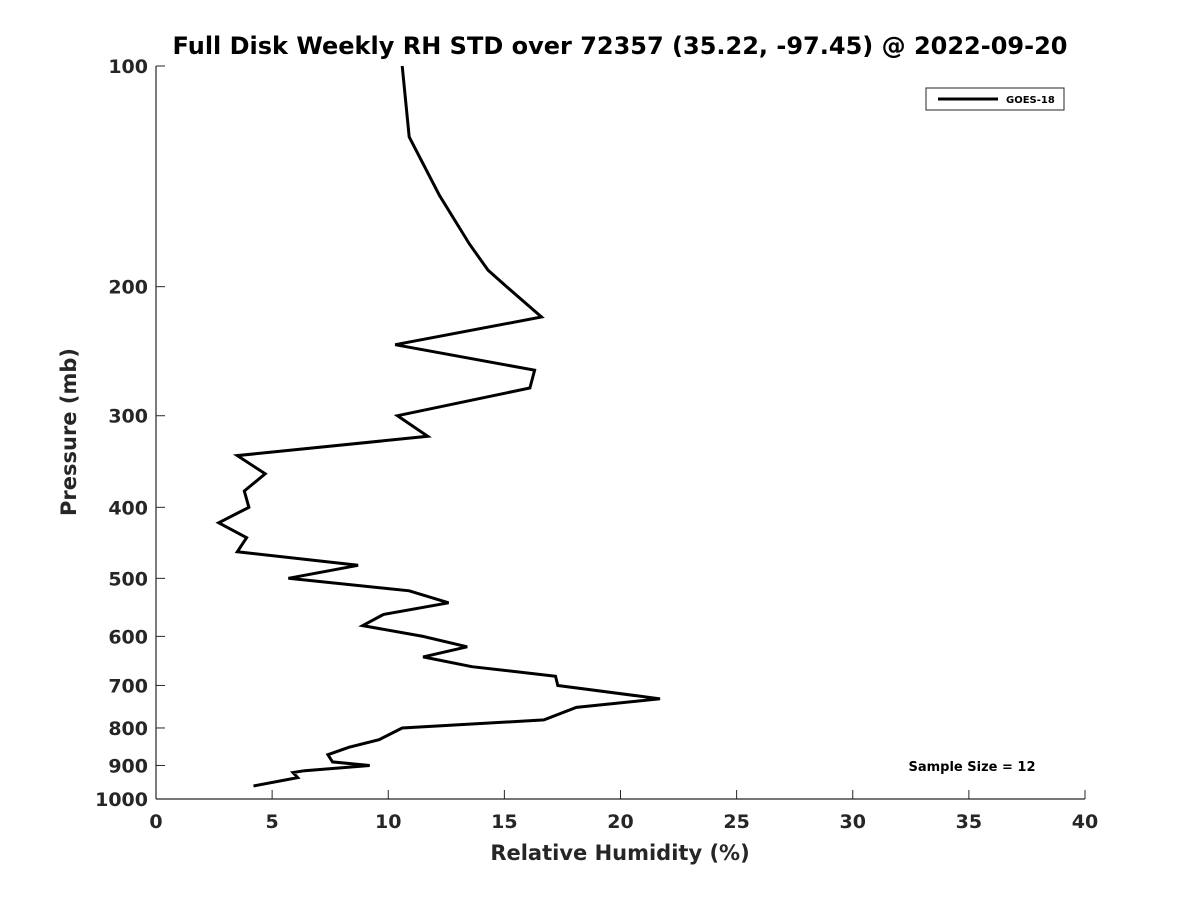  What do you see at coordinates (388, 822) in the screenshot?
I see `x-tick-label: 10` at bounding box center [388, 822].